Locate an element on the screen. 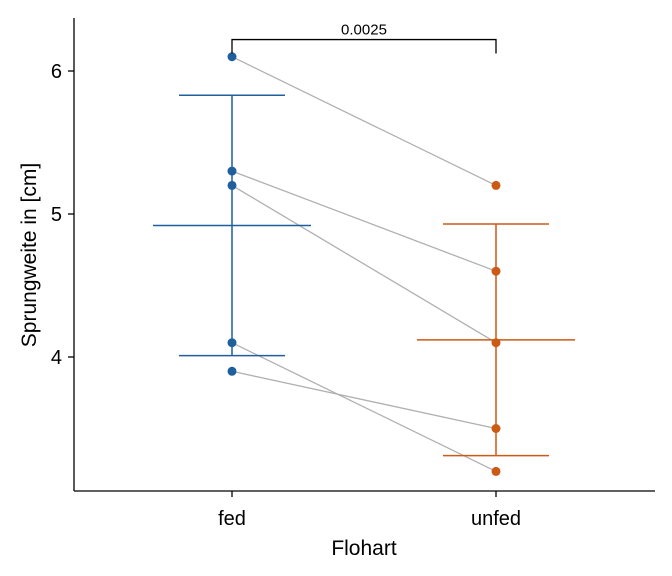 This screenshot has width=672, height=576. y-axis-title: Sprungweite in [cm] is located at coordinates (29, 255).